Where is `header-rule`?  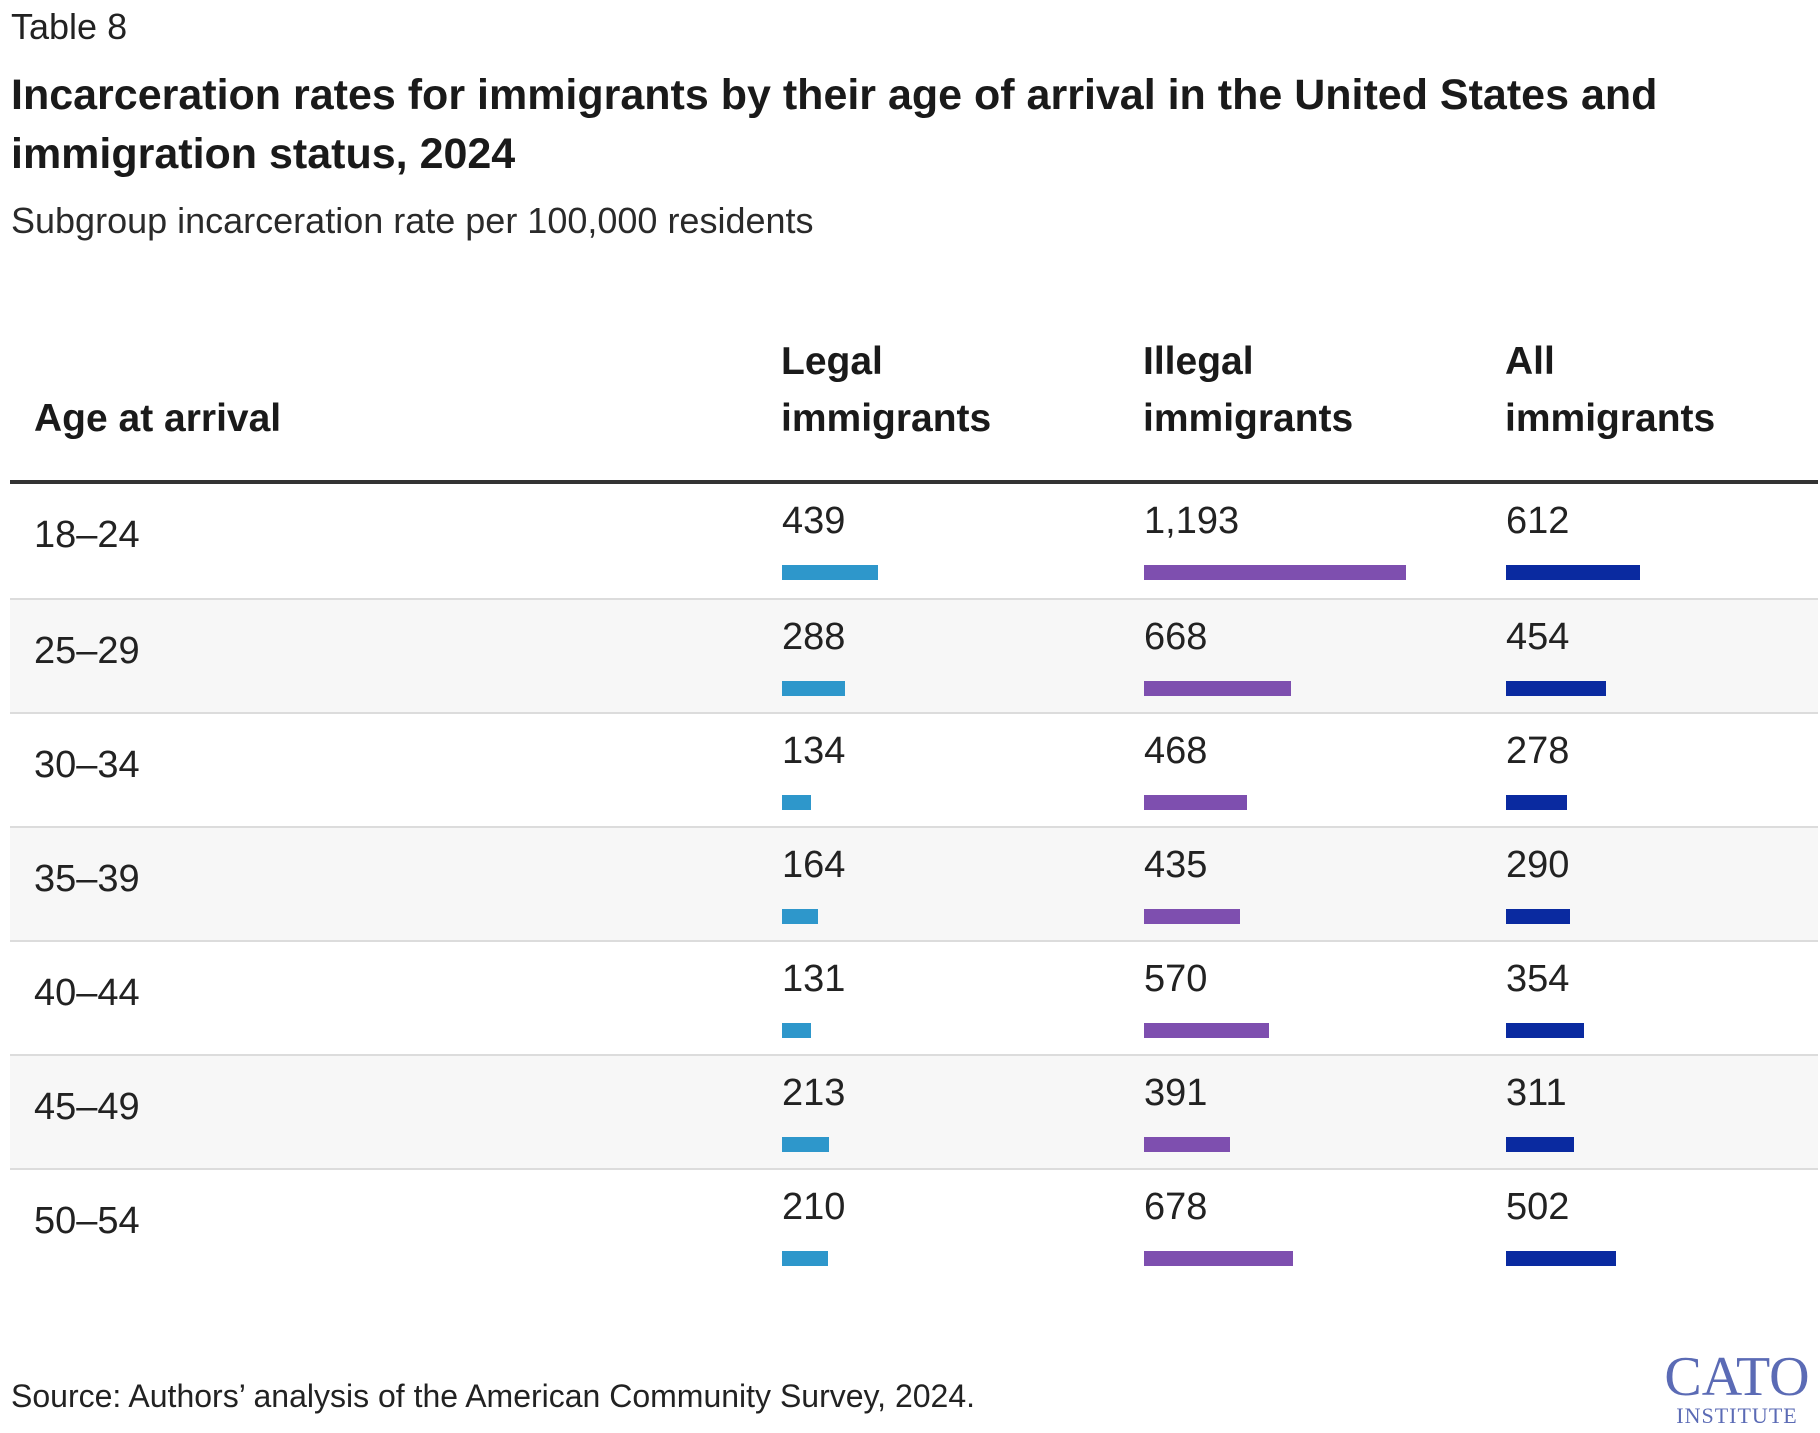 header-rule is located at coordinates (914, 482).